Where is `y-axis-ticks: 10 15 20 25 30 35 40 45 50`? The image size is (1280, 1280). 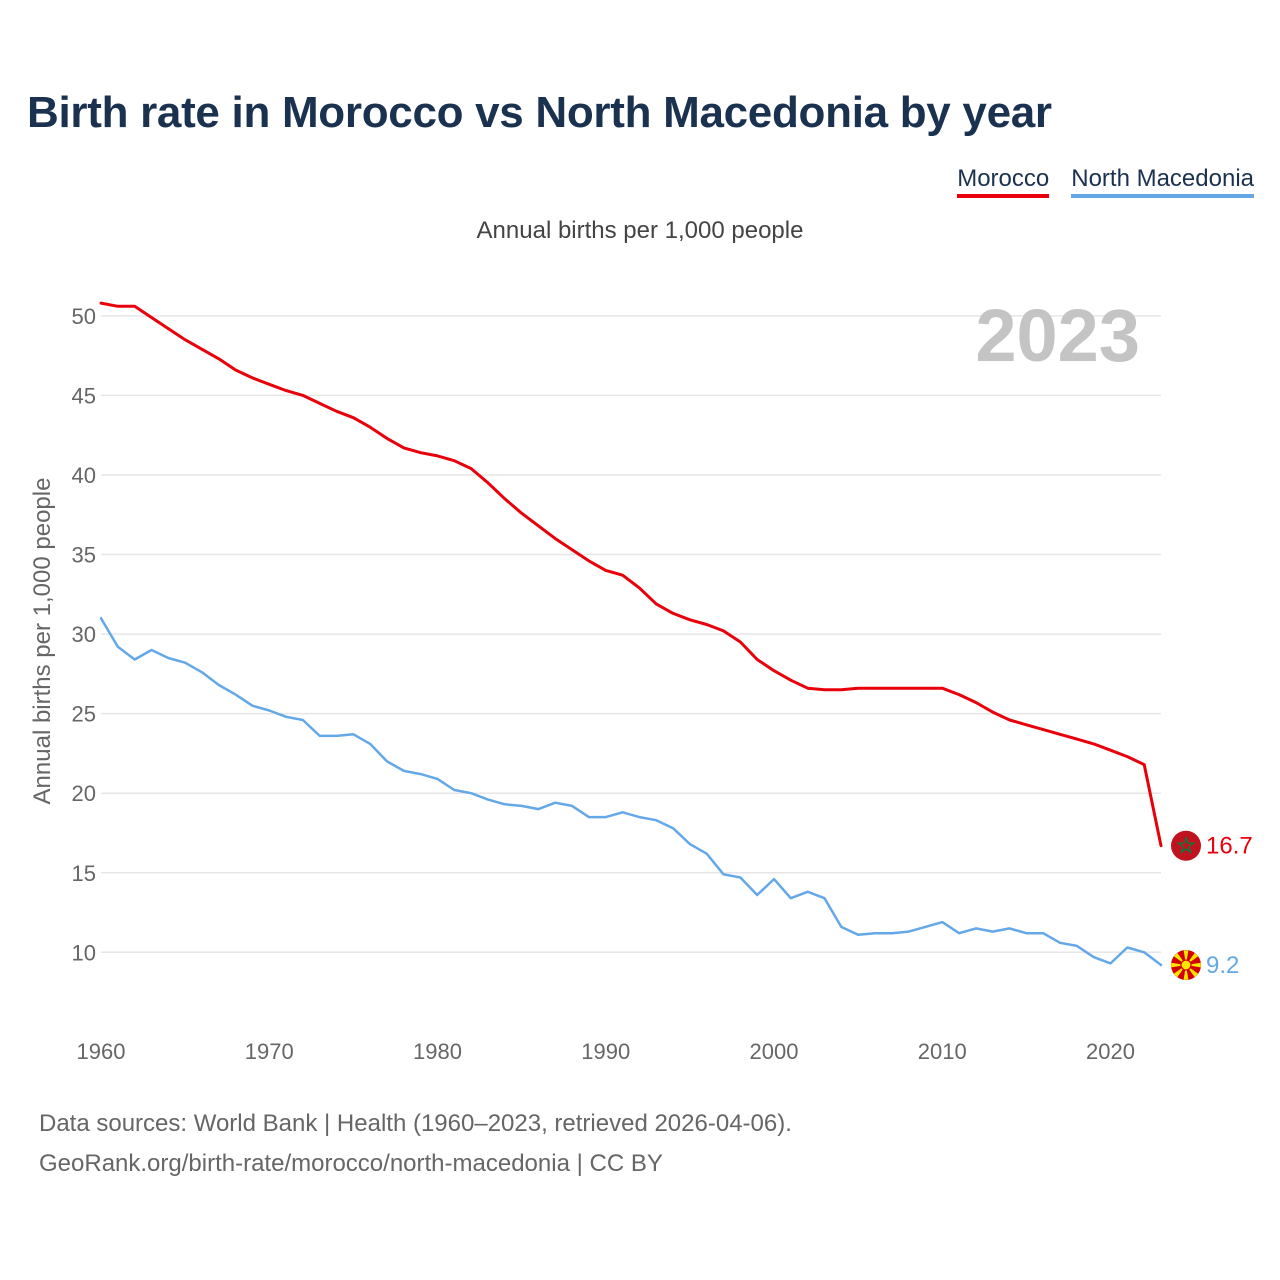 y-axis-ticks: 10 15 20 25 30 35 40 45 50 is located at coordinates (84, 634).